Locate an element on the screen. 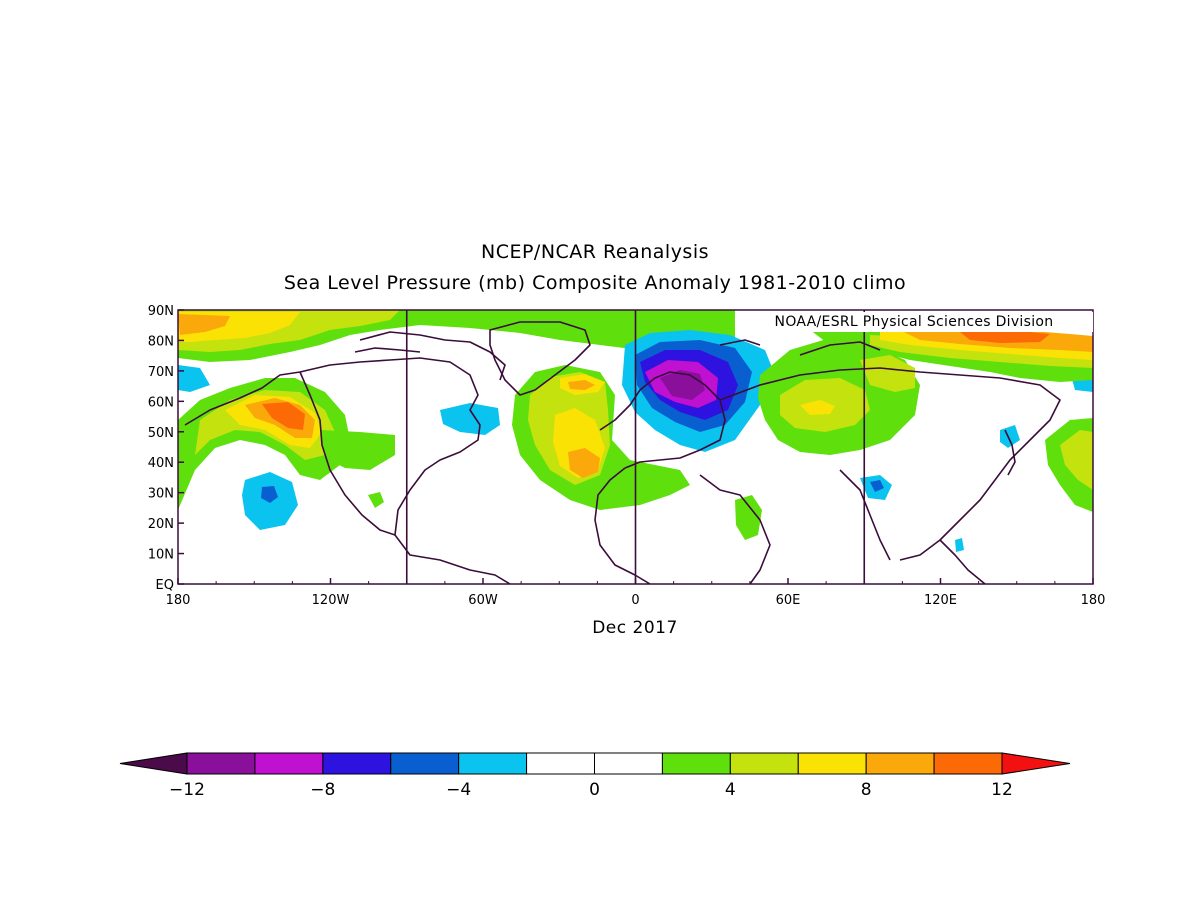 The height and width of the screenshot is (921, 1190). reference-meridians is located at coordinates (635, 447).